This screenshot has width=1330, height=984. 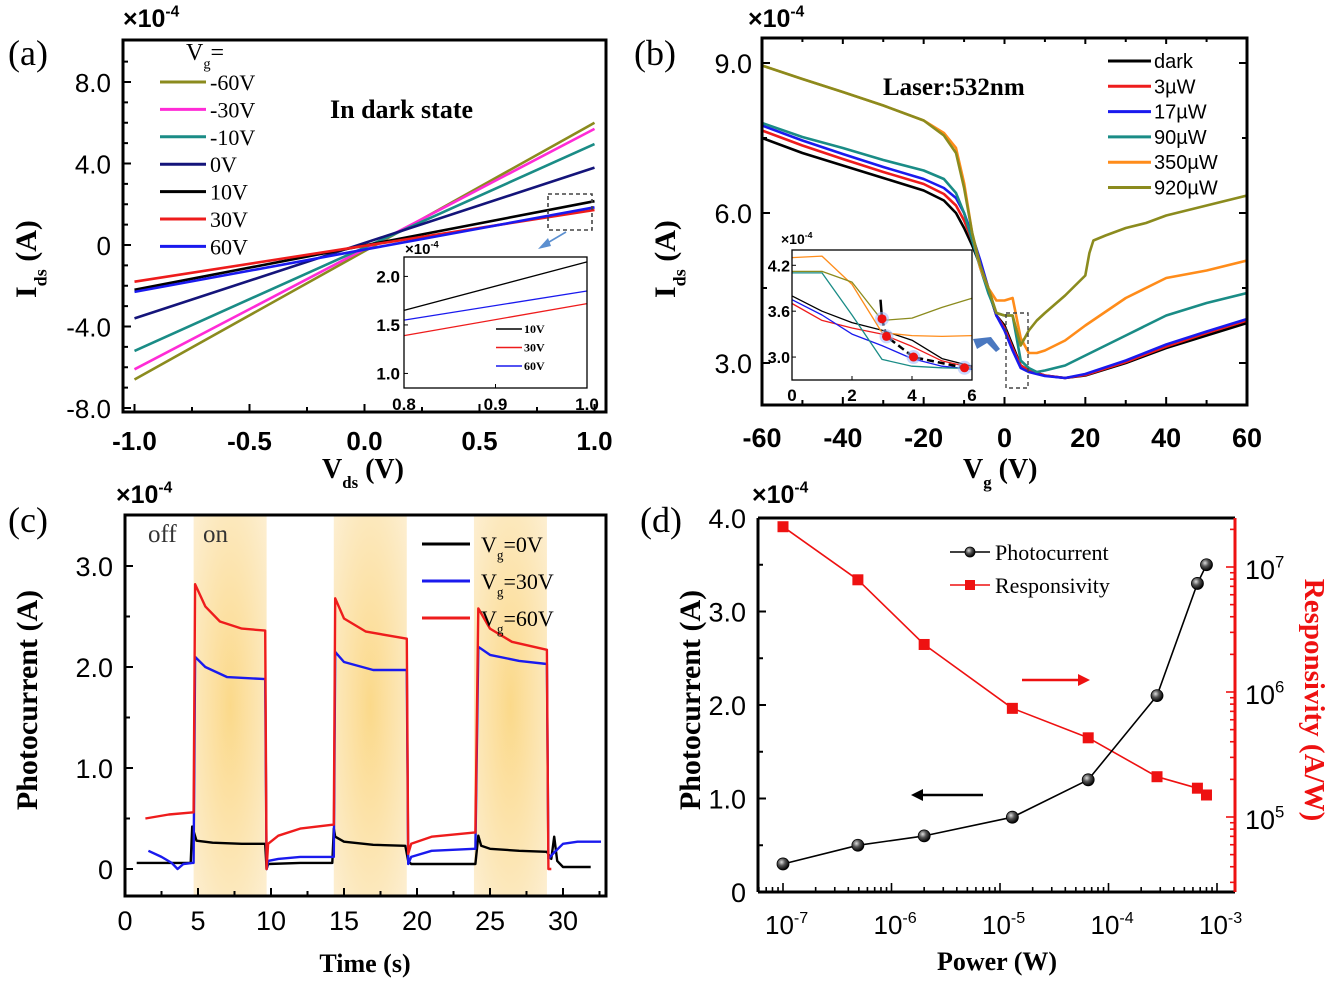 I want to click on legend-label: 350µW, so click(x=1186, y=163).